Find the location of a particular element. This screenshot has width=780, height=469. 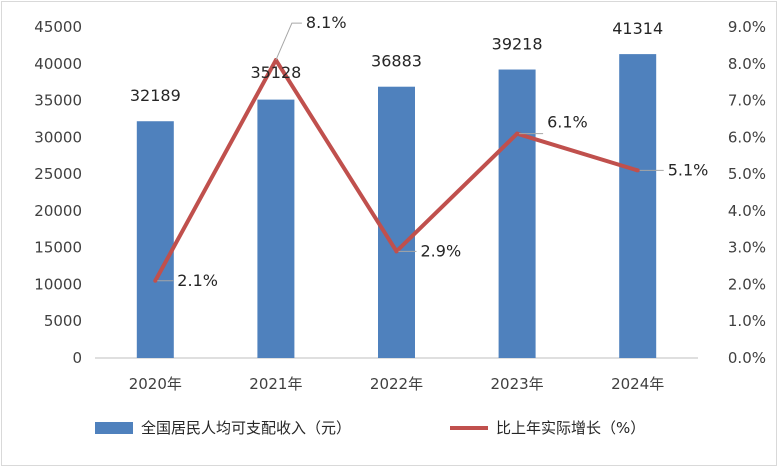

y-left-tick-label: 40000 is located at coordinates (58, 64).